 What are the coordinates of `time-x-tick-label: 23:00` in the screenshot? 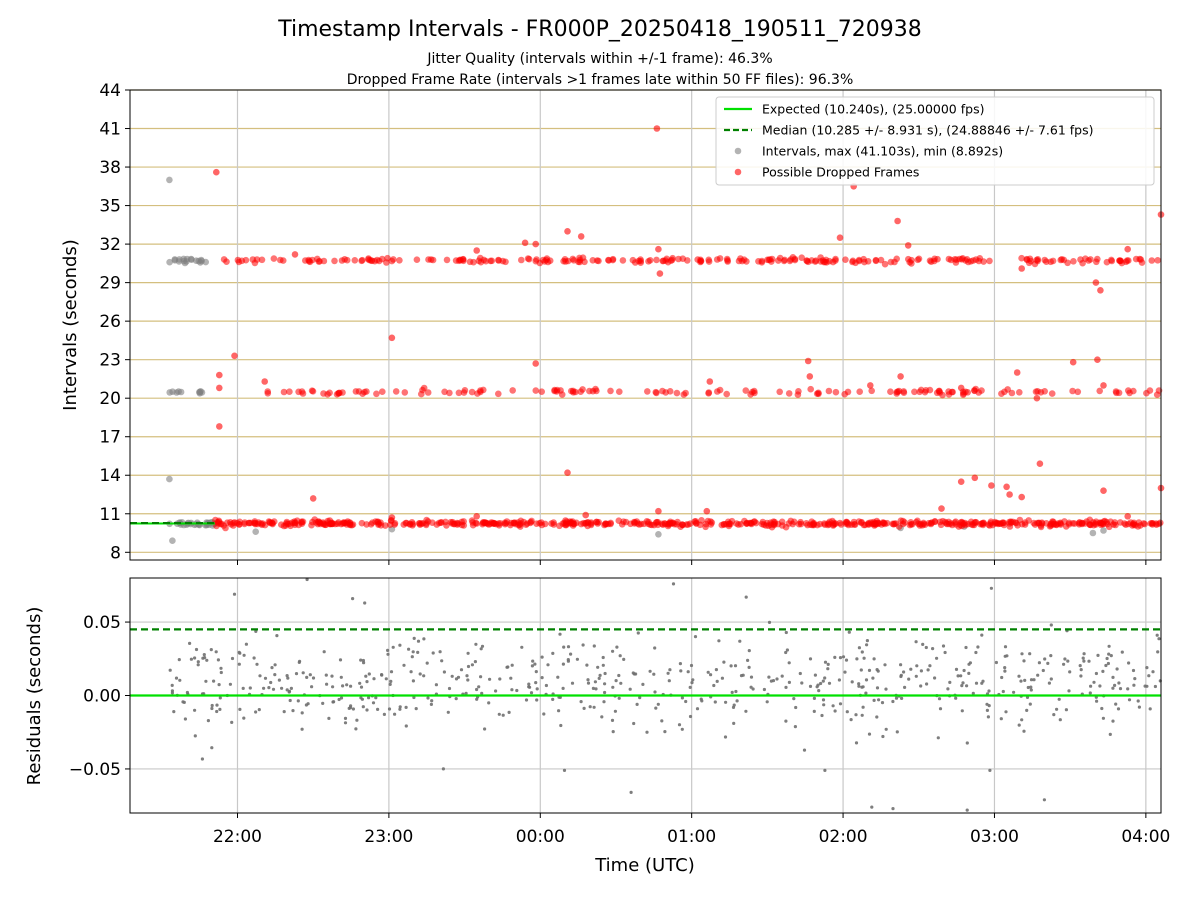 It's located at (388, 837).